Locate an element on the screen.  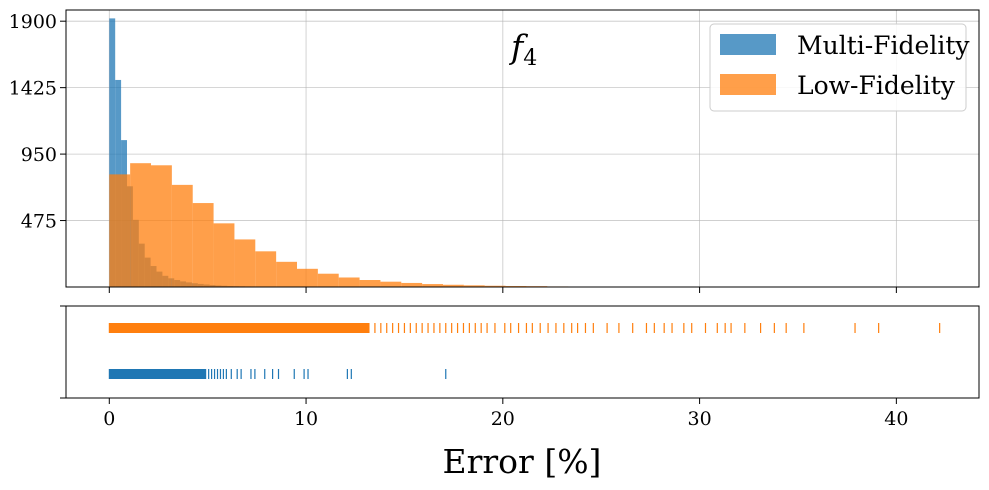
subplot-annotation: f4 is located at coordinates (522, 49).